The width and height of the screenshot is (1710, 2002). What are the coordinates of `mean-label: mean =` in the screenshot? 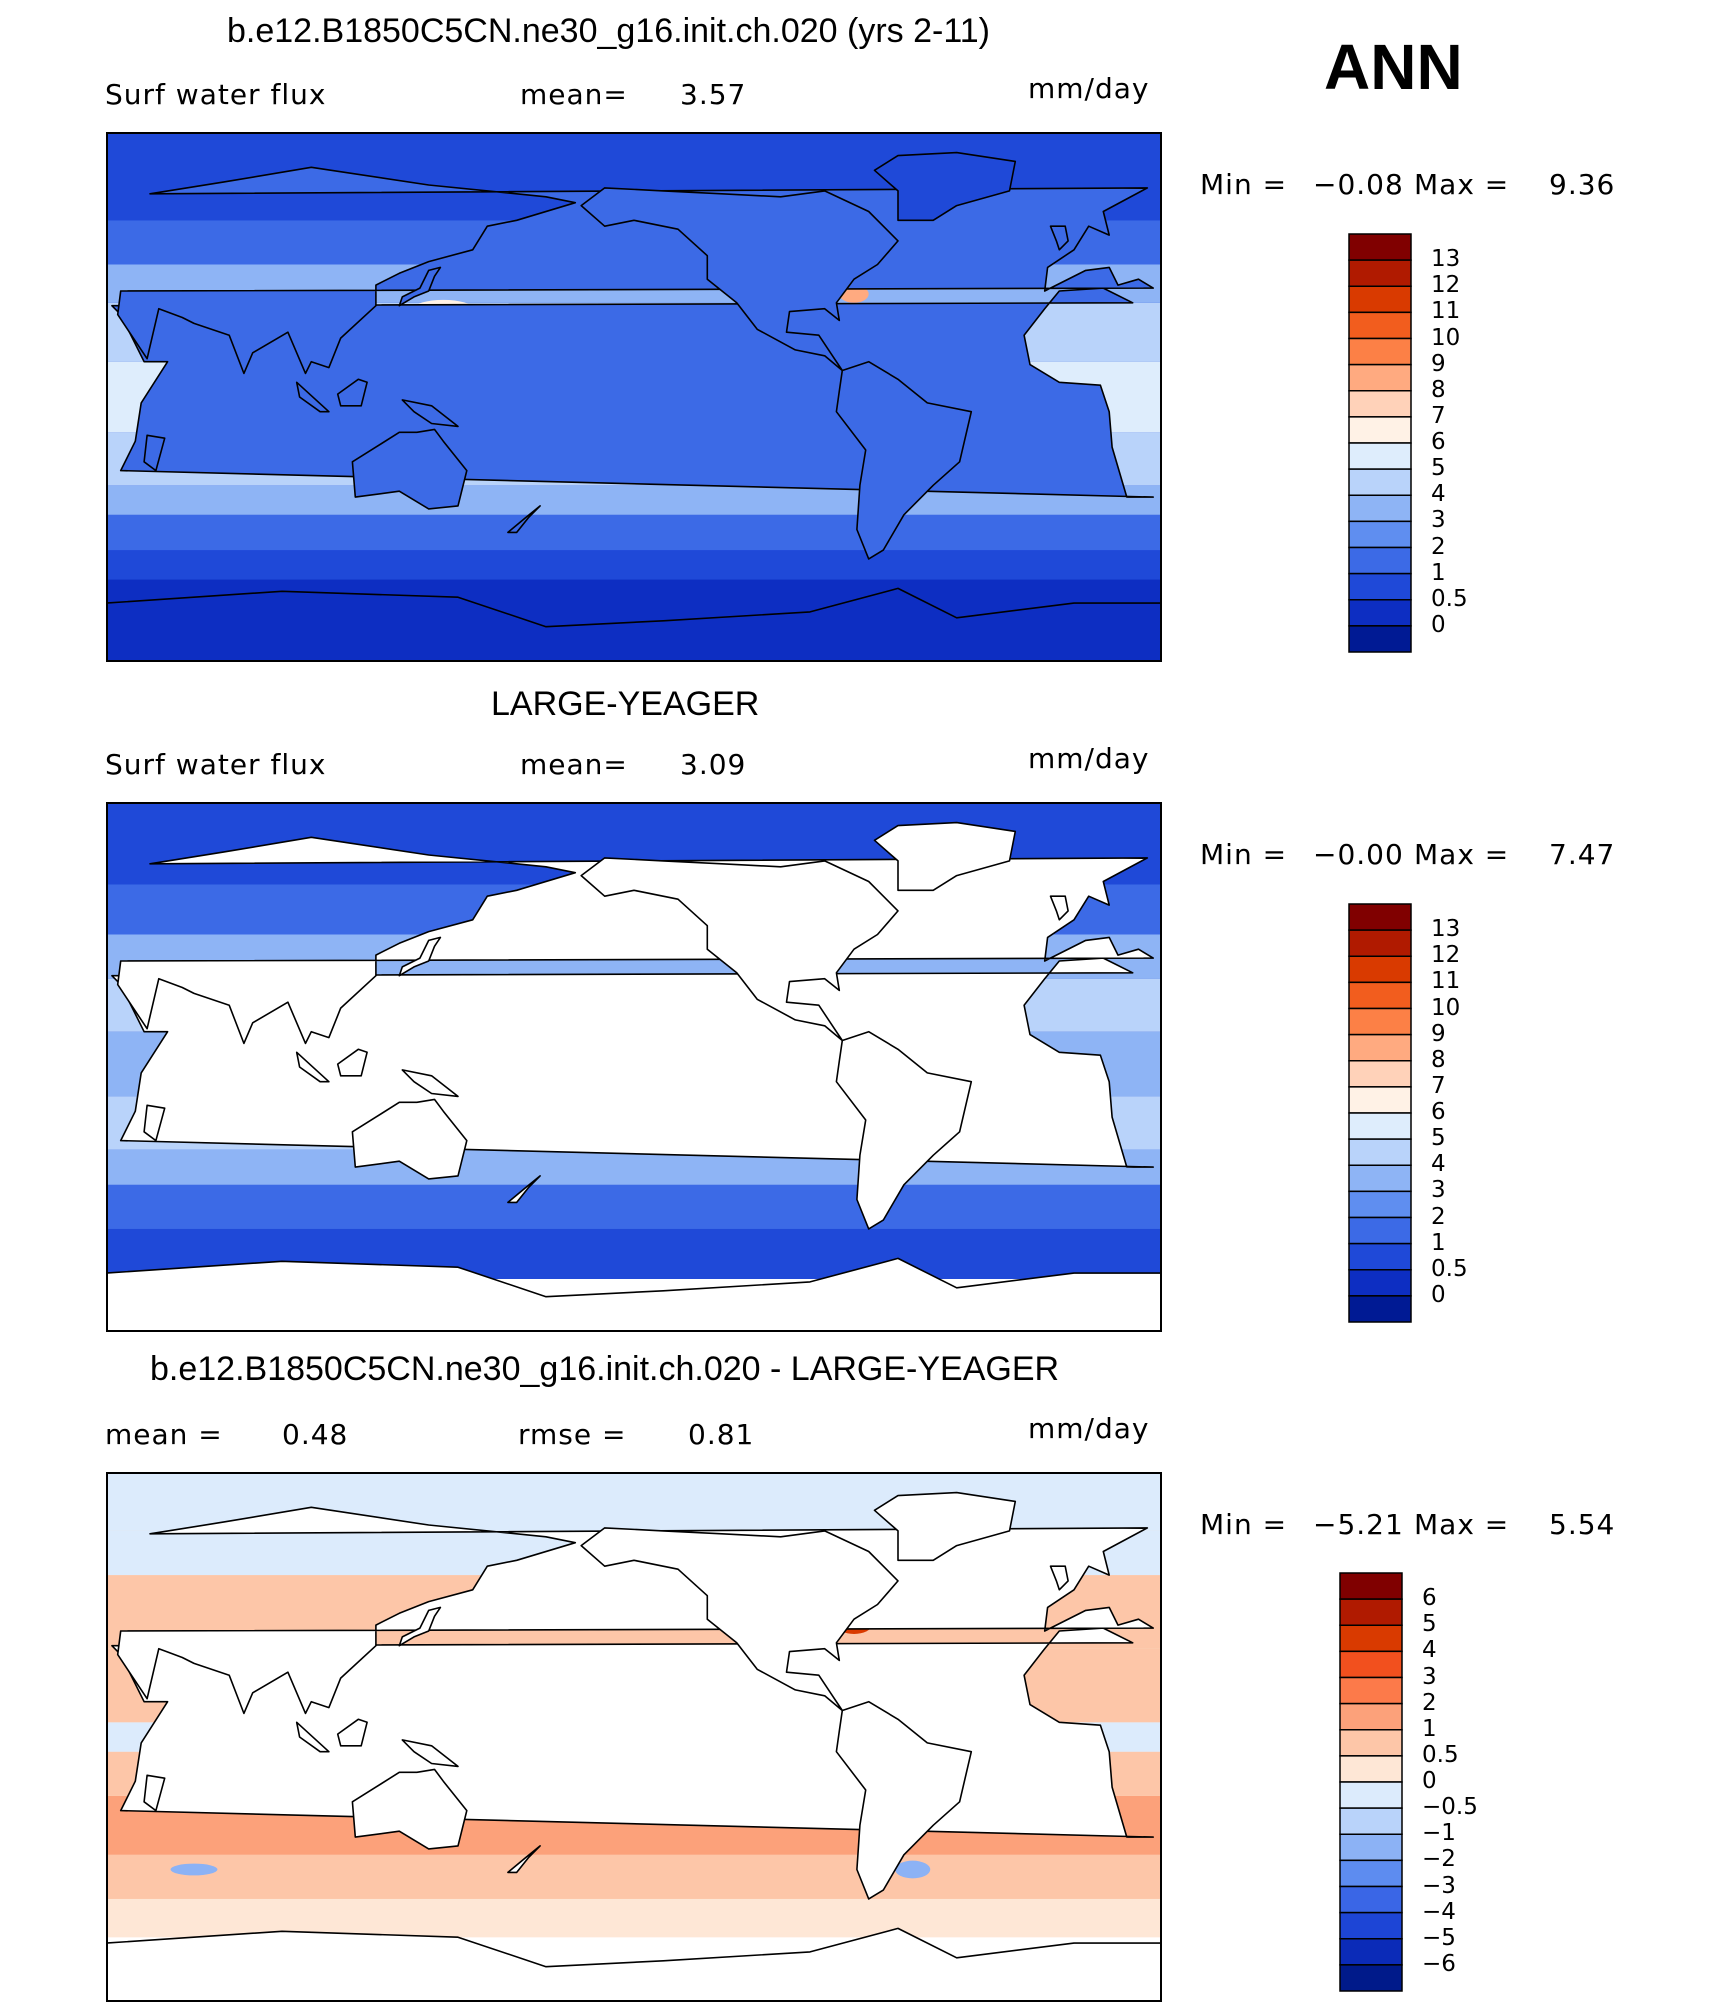 It's located at (164, 1434).